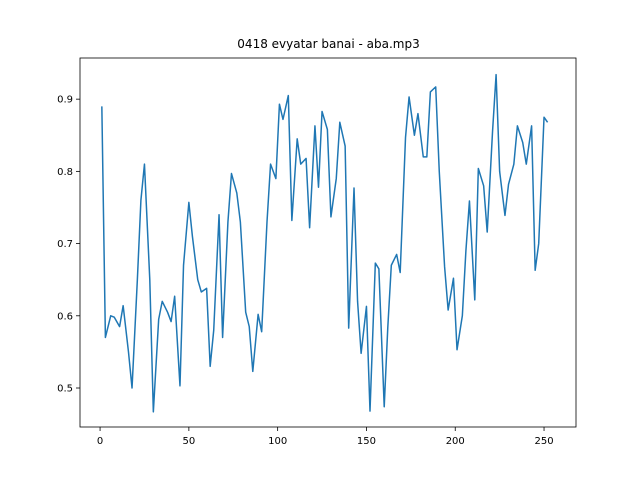 Image resolution: width=640 pixels, height=480 pixels. I want to click on x-tick-label: 100, so click(277, 441).